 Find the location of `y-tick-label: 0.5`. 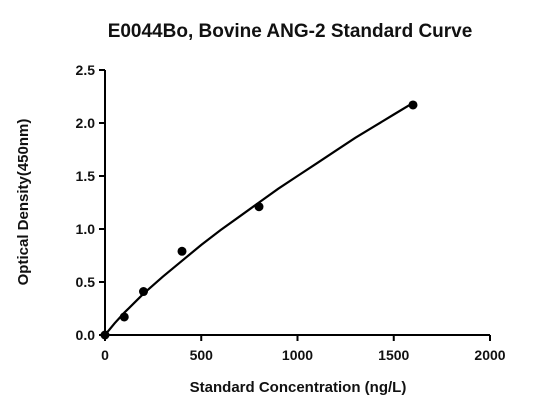

y-tick-label: 0.5 is located at coordinates (86, 282).